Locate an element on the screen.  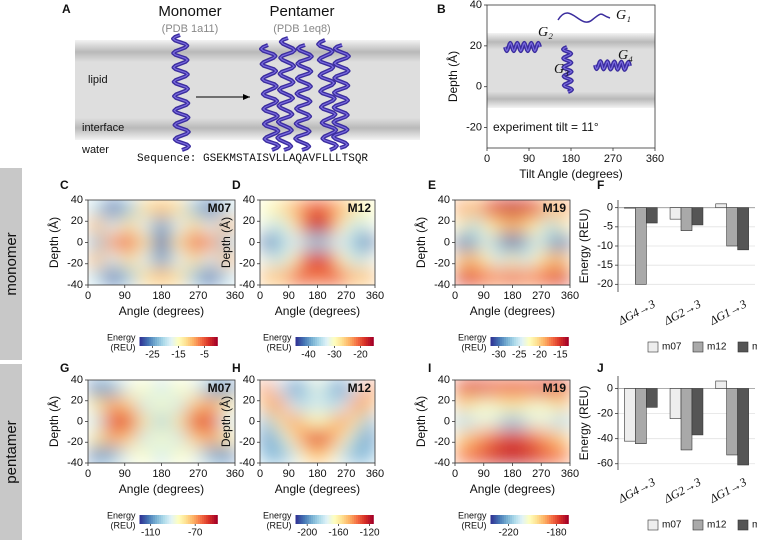
colorbar-label: (REU) is located at coordinates (123, 525).